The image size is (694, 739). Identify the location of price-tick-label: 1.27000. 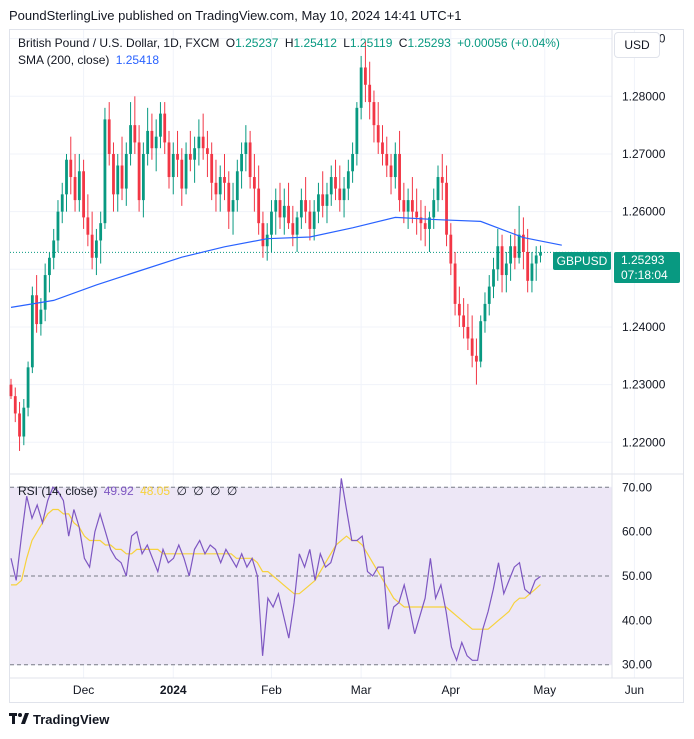
(644, 154).